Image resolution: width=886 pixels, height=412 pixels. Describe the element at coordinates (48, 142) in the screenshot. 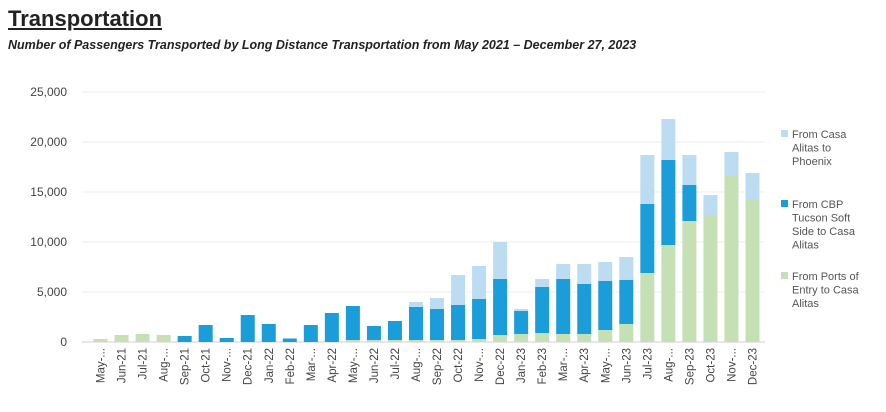

I see `y-tick-label: 20,000` at that location.